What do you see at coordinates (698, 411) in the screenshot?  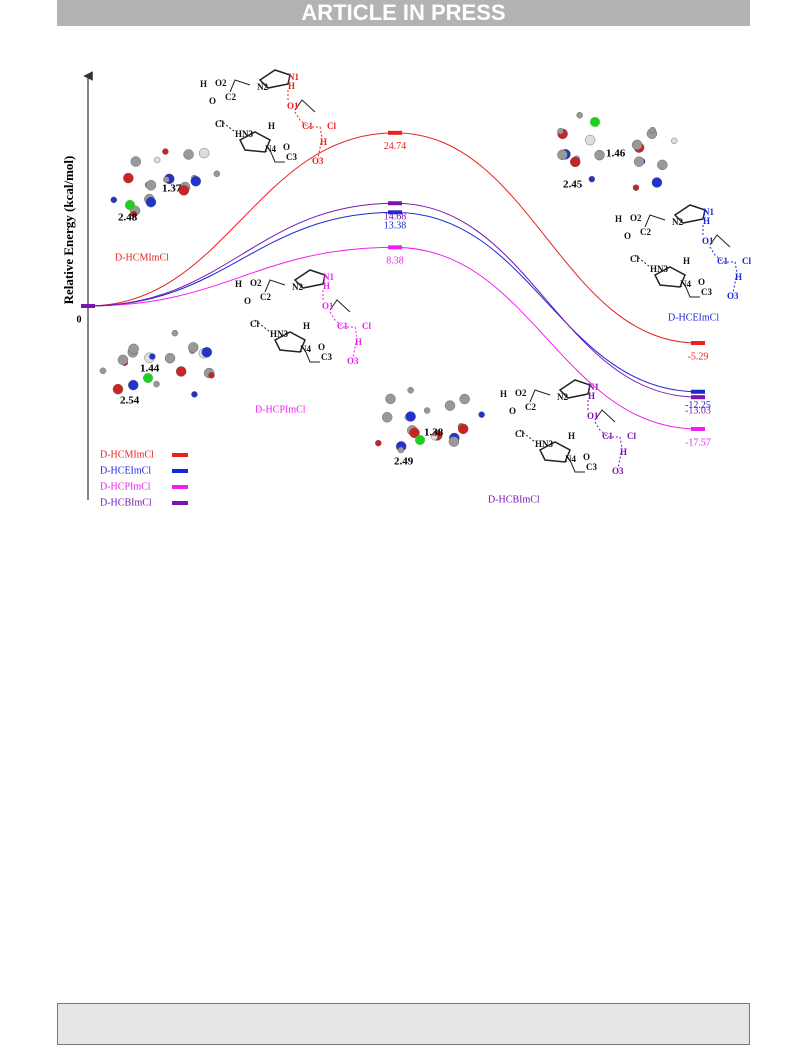 I see `value-label: -13.03` at bounding box center [698, 411].